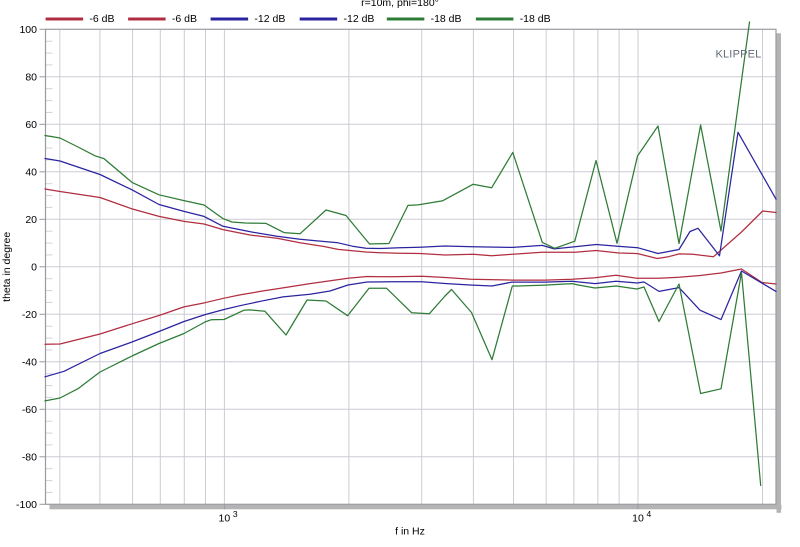  I want to click on svg-text: 0, so click(34, 267).